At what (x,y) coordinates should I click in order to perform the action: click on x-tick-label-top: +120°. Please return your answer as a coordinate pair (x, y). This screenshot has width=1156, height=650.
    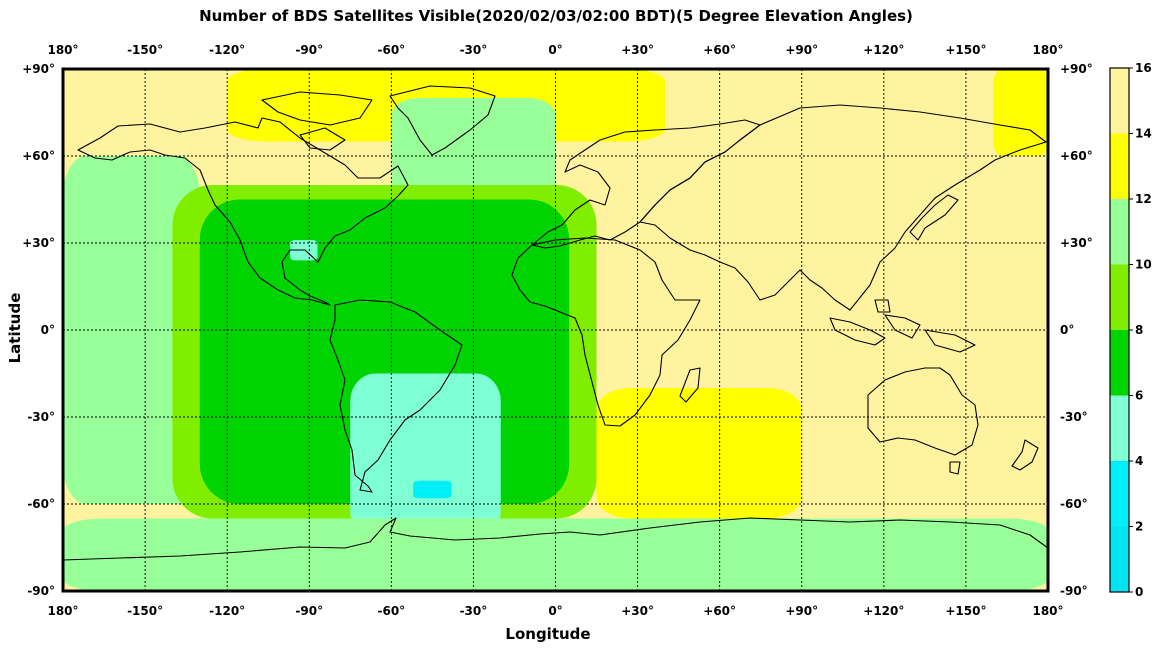
    Looking at the image, I should click on (883, 50).